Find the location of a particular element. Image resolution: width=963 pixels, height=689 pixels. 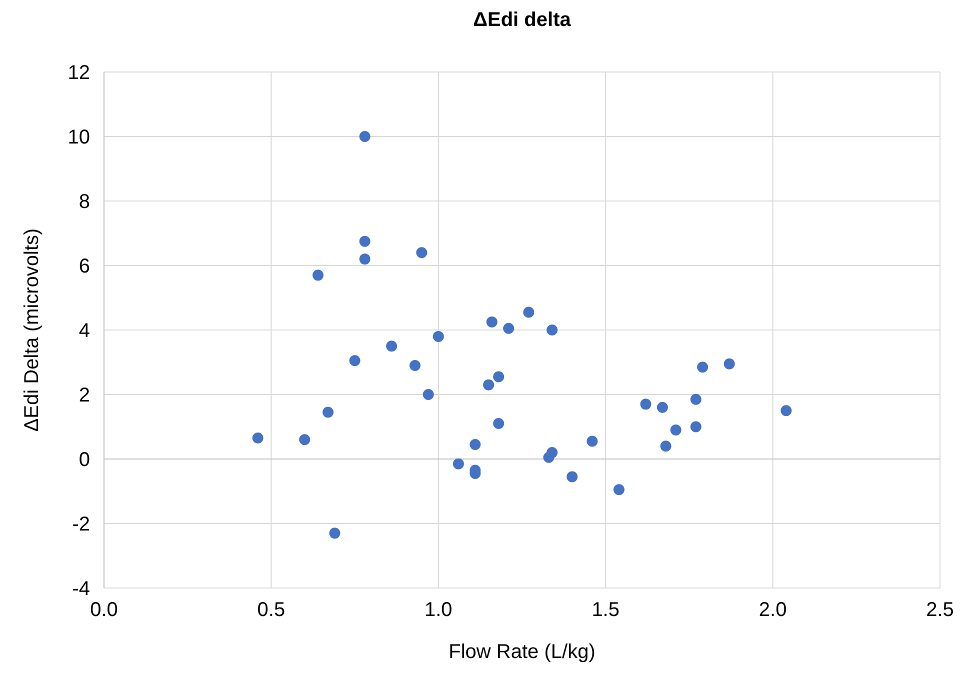

y-tick-label: 6 is located at coordinates (84, 267).